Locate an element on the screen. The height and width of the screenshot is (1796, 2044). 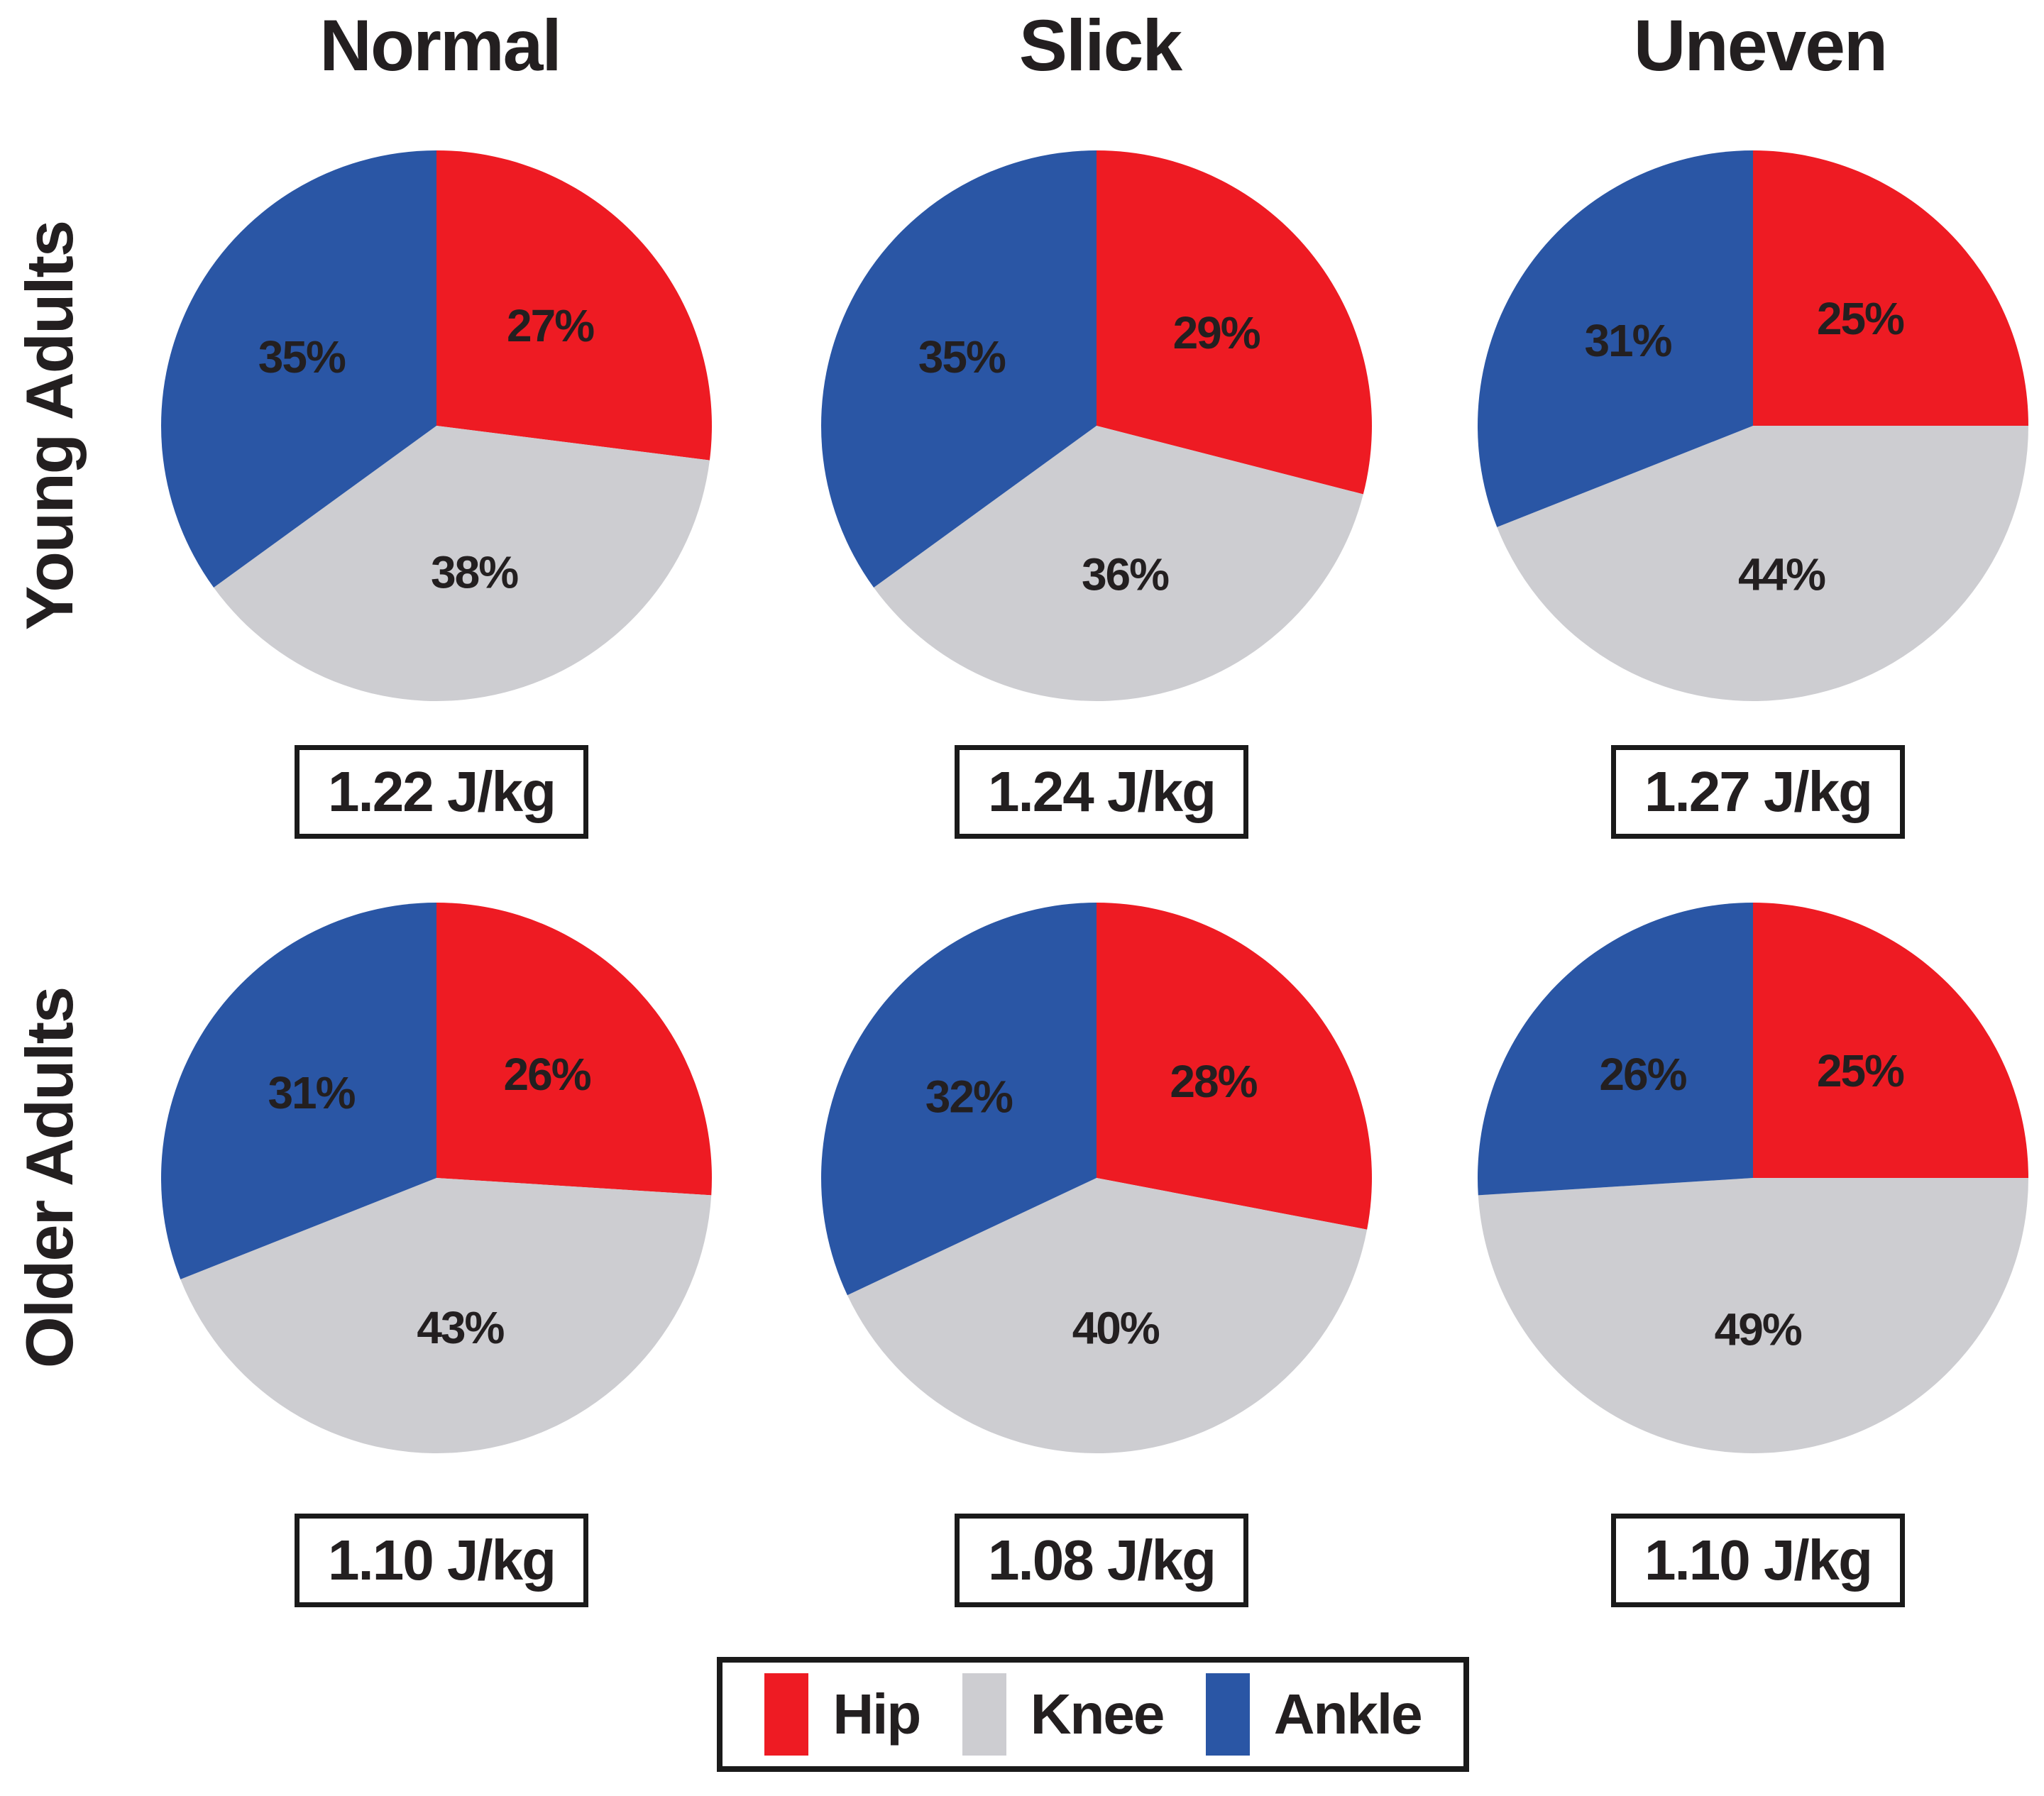
pie-chart-young-uneven: 25% 44% 31% is located at coordinates (1753, 426).